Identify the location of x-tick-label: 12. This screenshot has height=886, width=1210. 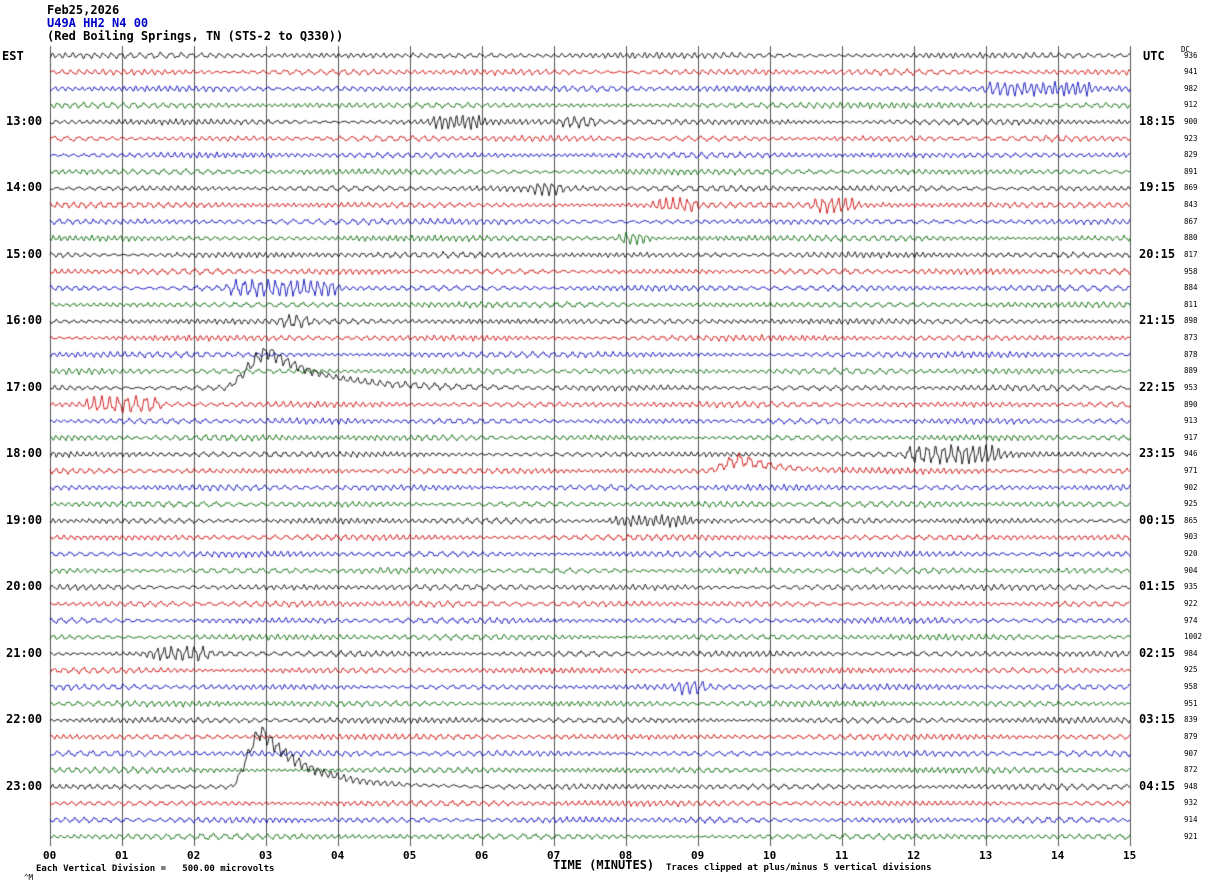
(914, 855).